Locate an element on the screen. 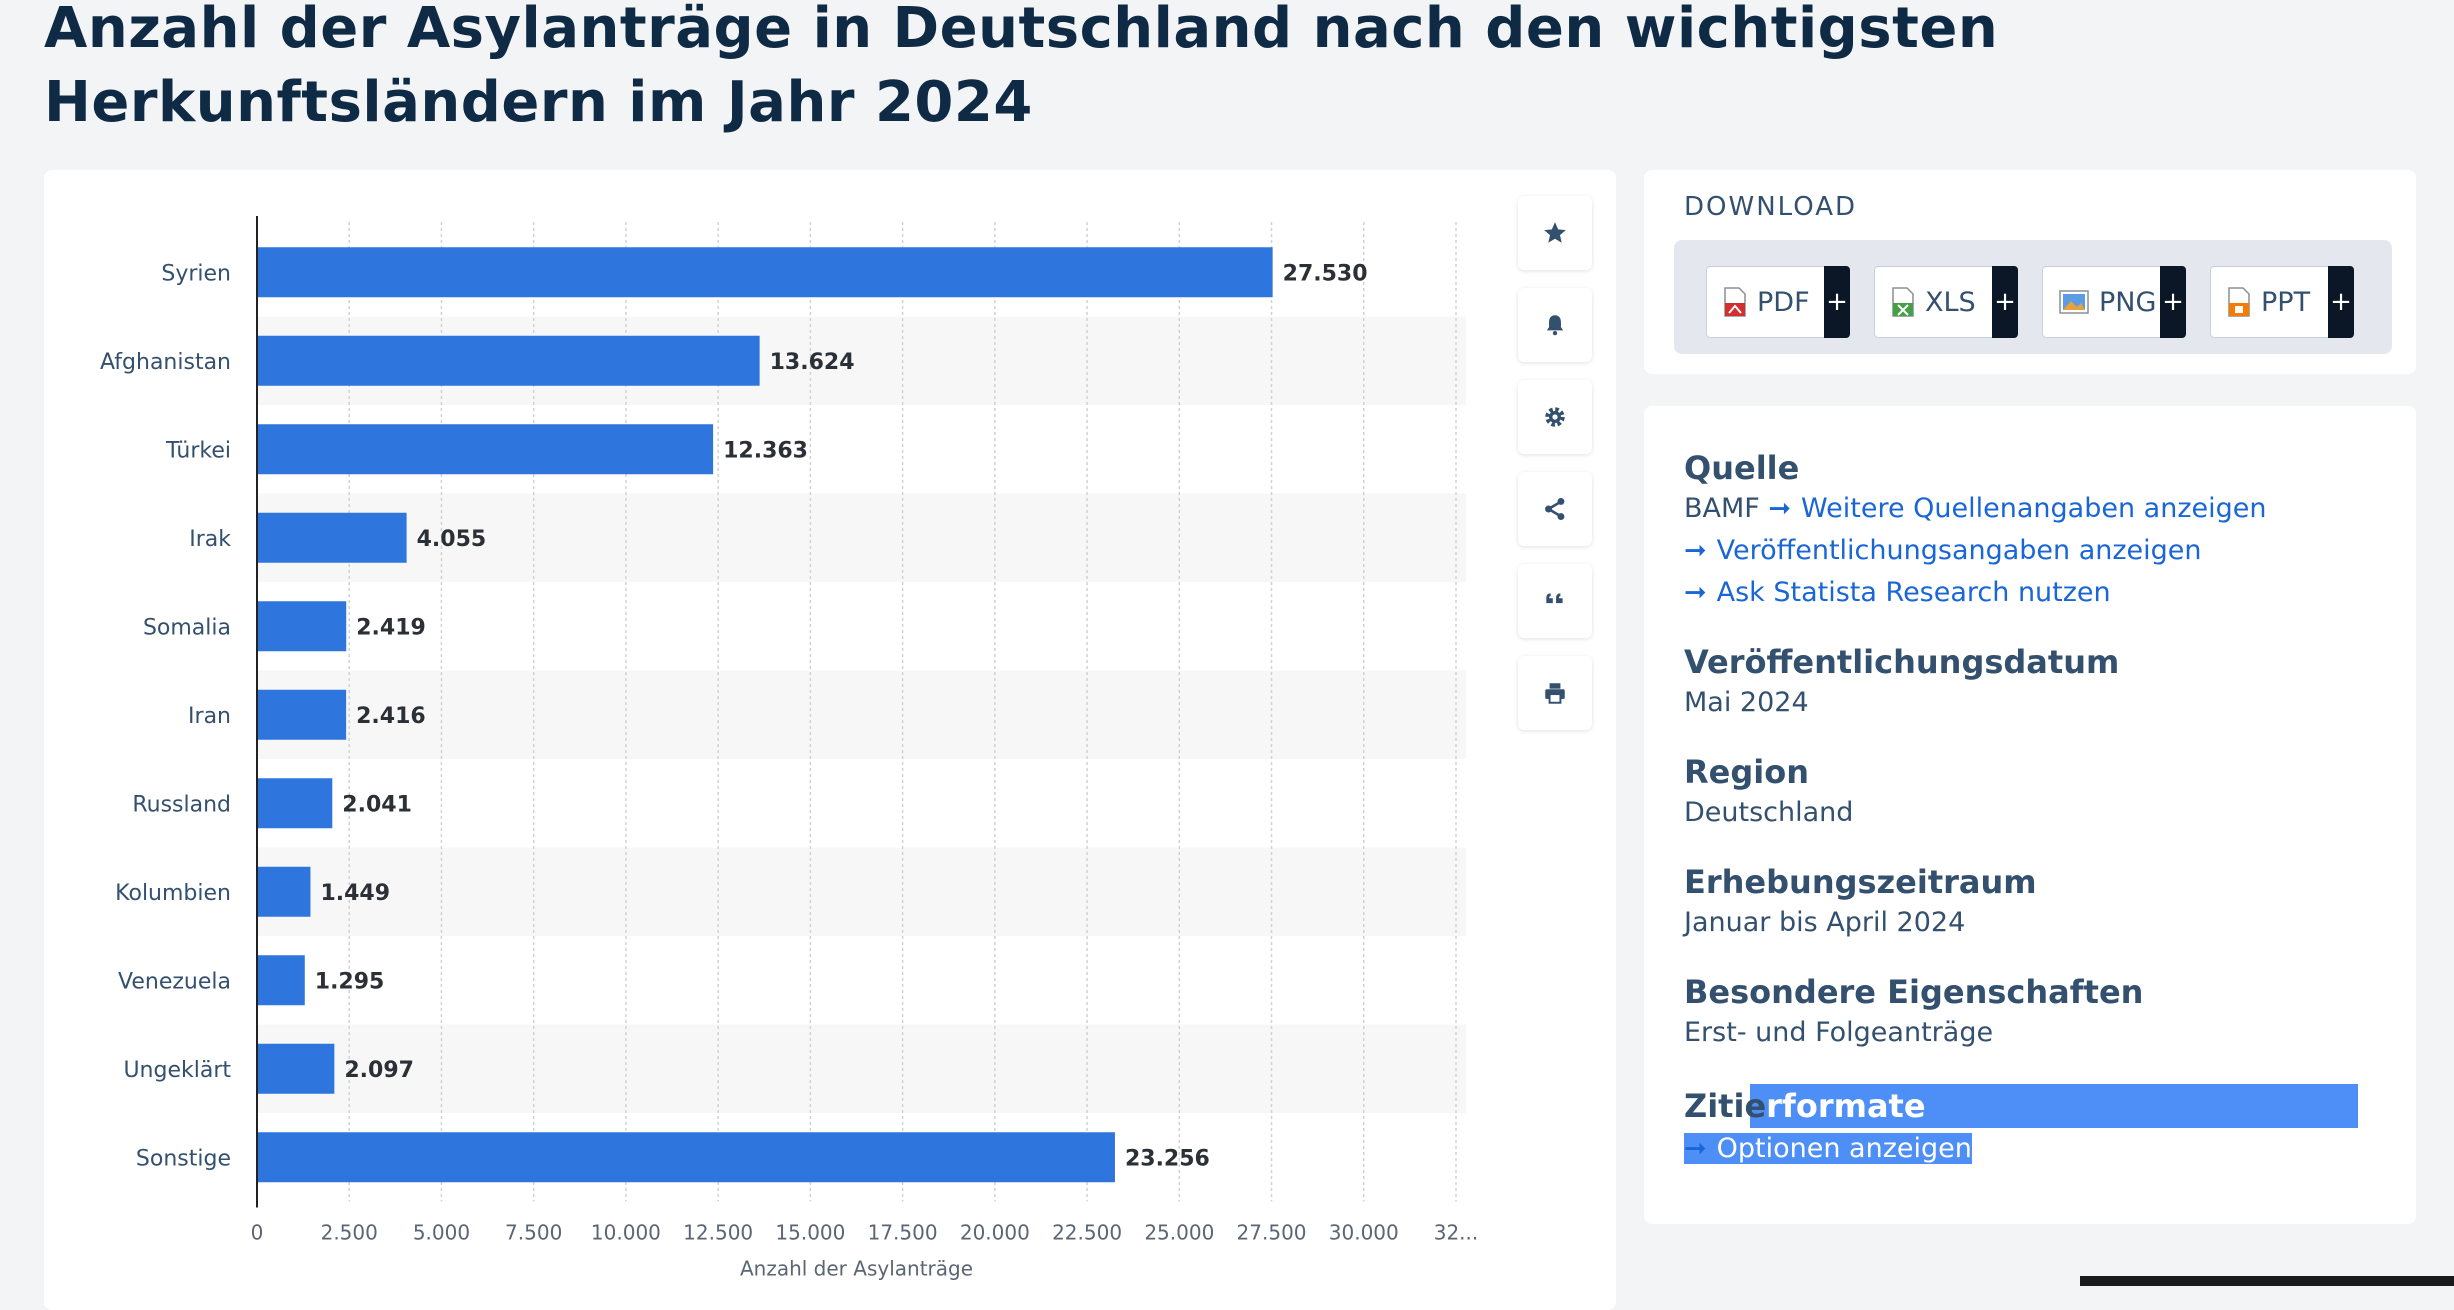 The width and height of the screenshot is (2454, 1310). value-label: 1.449 is located at coordinates (355, 893).